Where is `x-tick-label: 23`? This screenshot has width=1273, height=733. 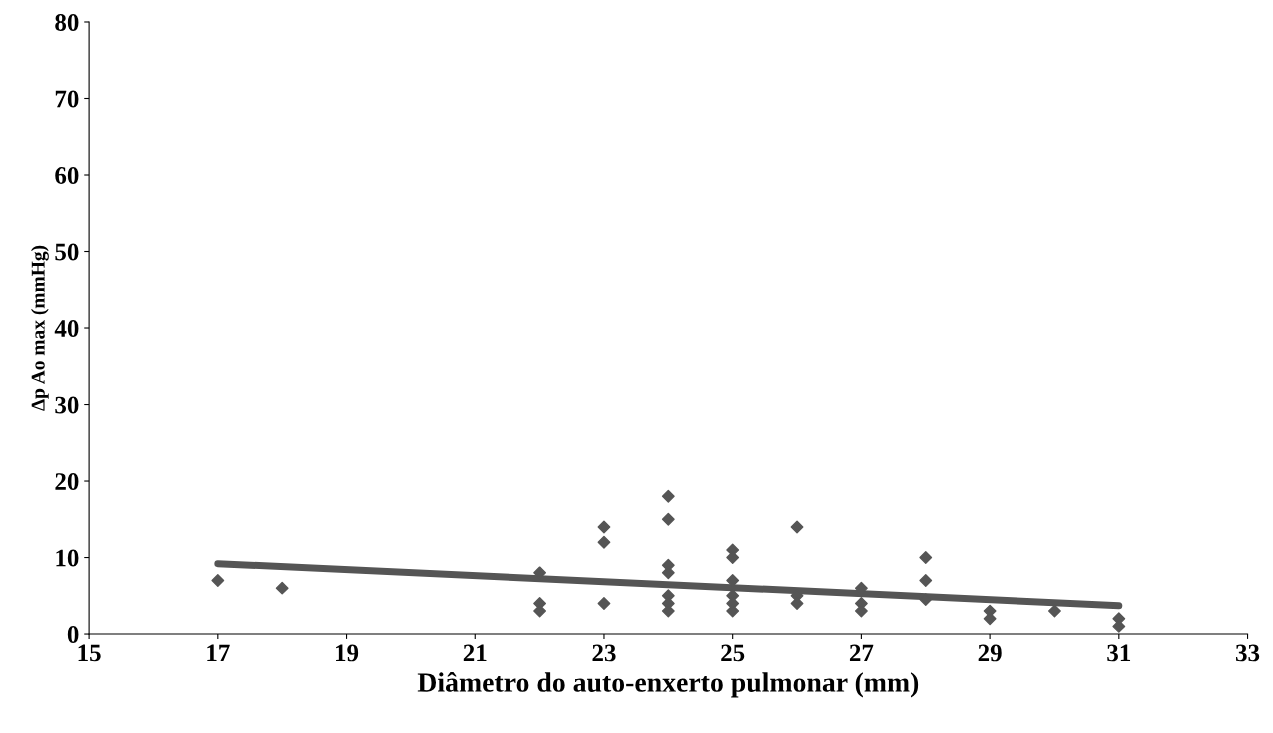
x-tick-label: 23 is located at coordinates (604, 653).